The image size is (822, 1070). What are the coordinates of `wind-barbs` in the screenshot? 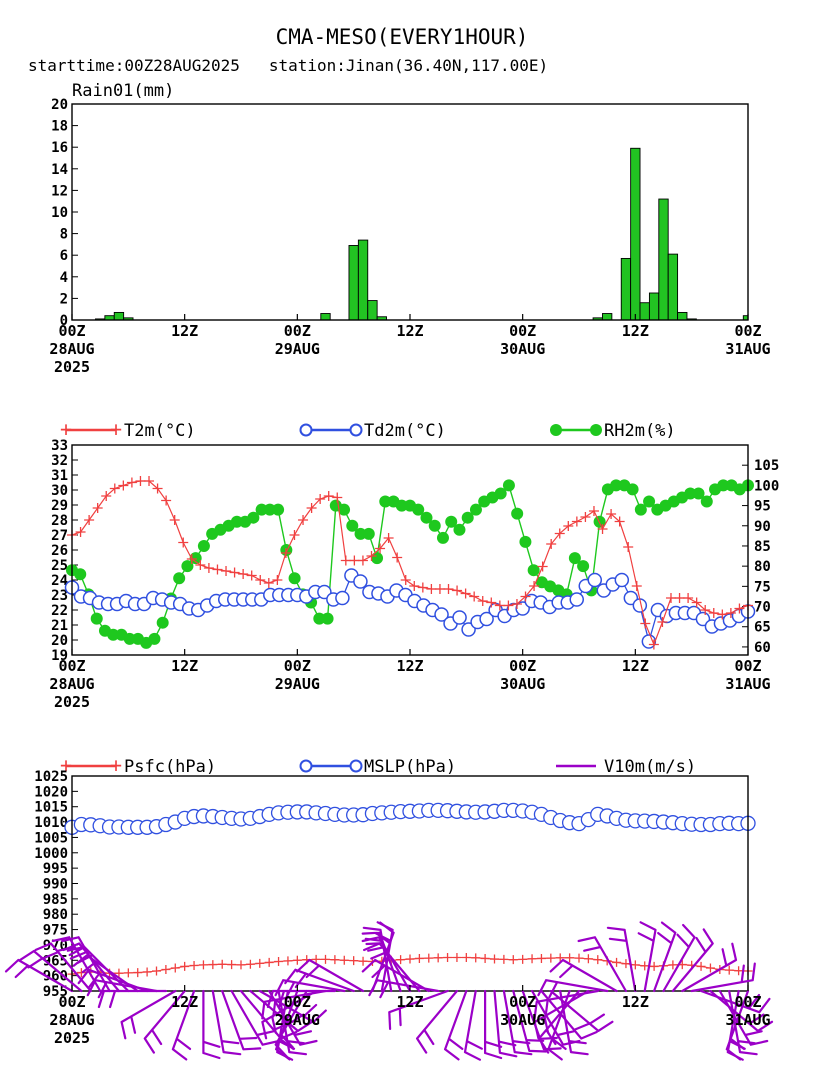 It's located at (389, 991).